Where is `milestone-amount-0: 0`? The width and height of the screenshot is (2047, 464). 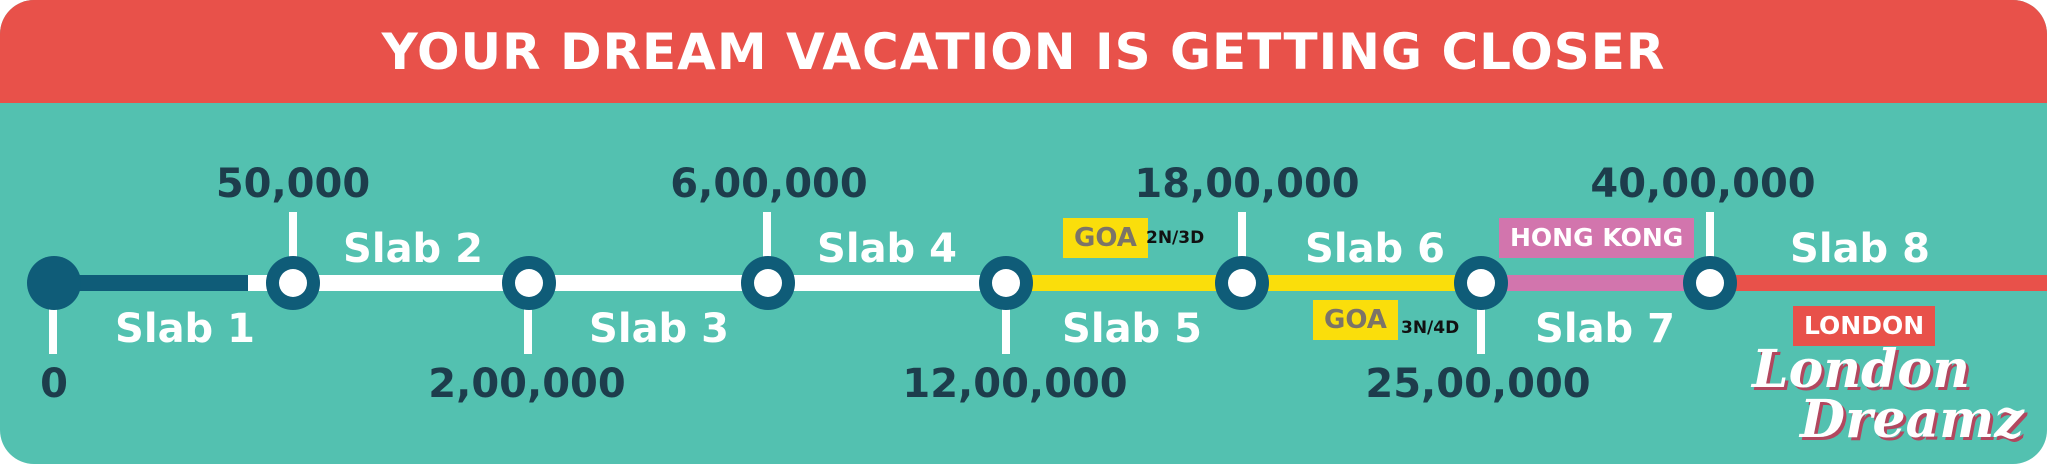
milestone-amount-0: 0 is located at coordinates (54, 384).